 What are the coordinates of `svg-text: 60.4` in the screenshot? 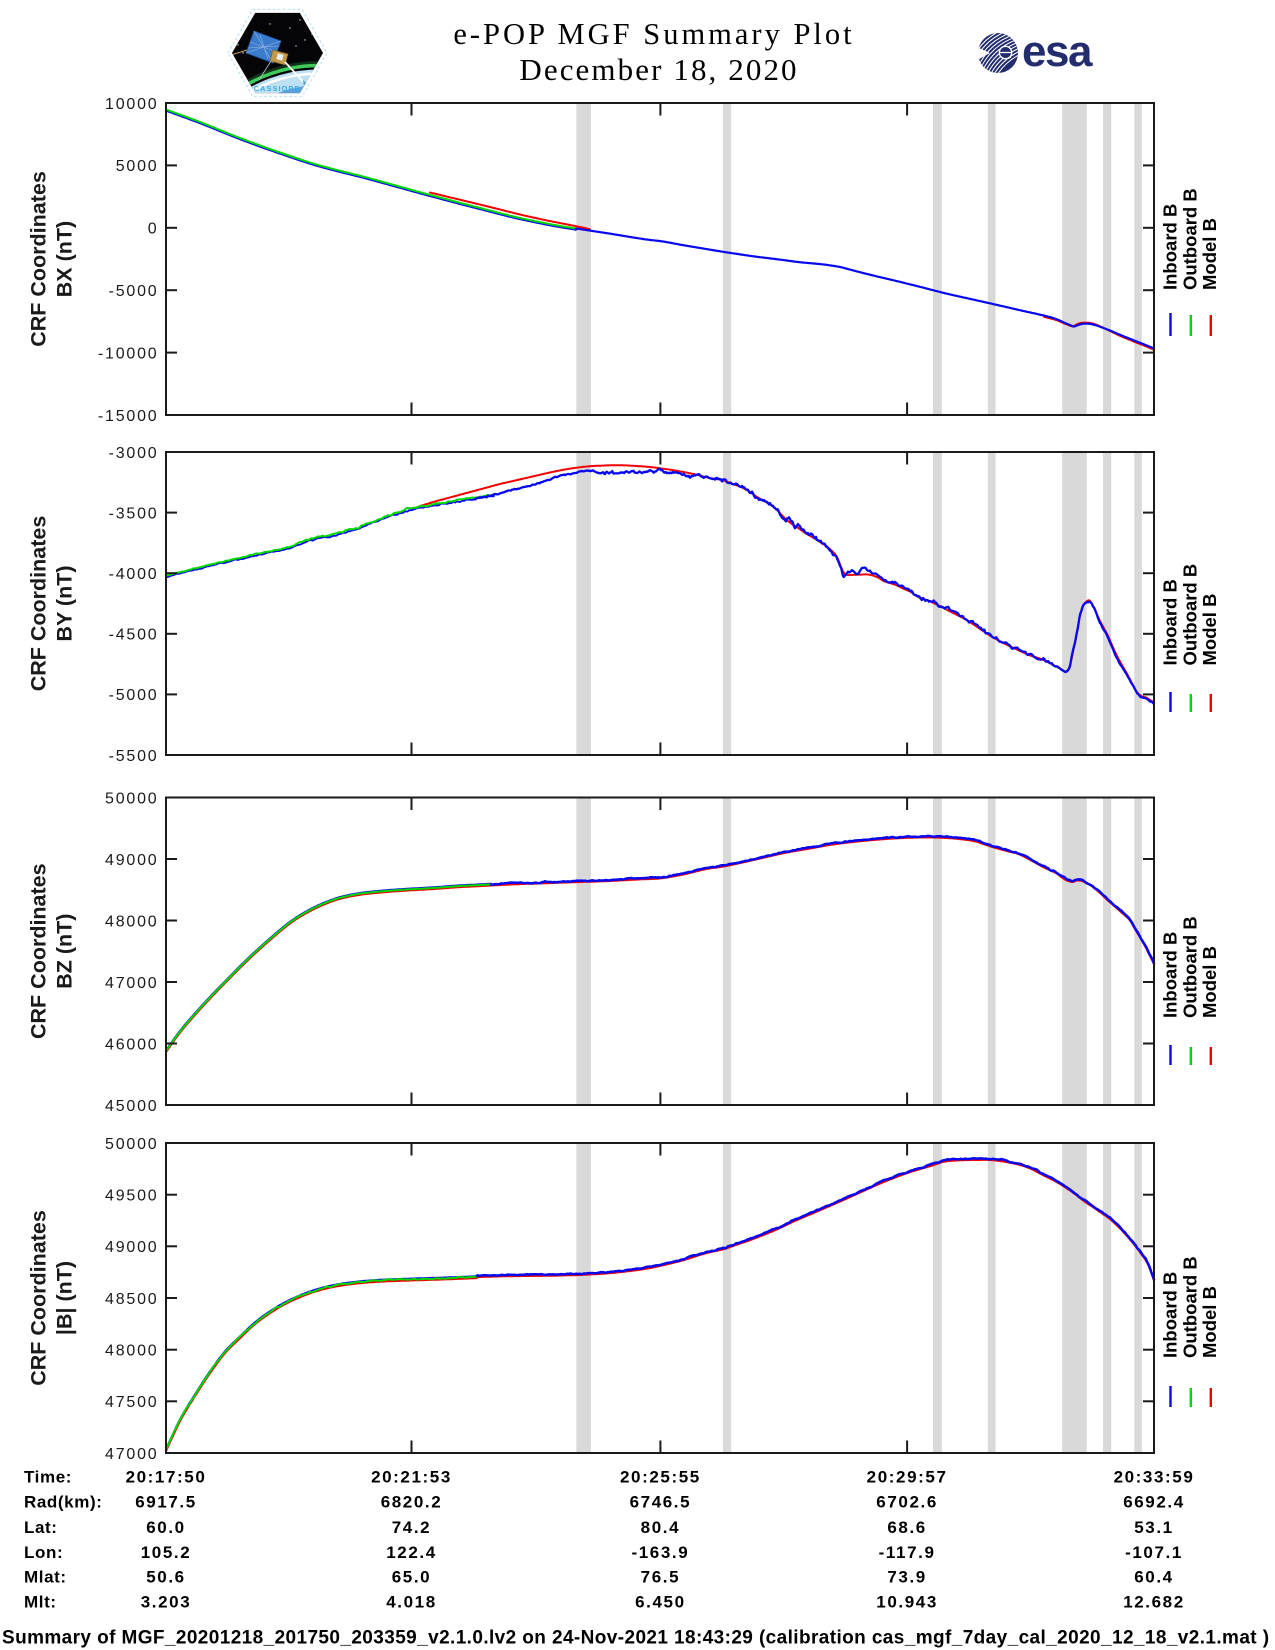 It's located at (1154, 1576).